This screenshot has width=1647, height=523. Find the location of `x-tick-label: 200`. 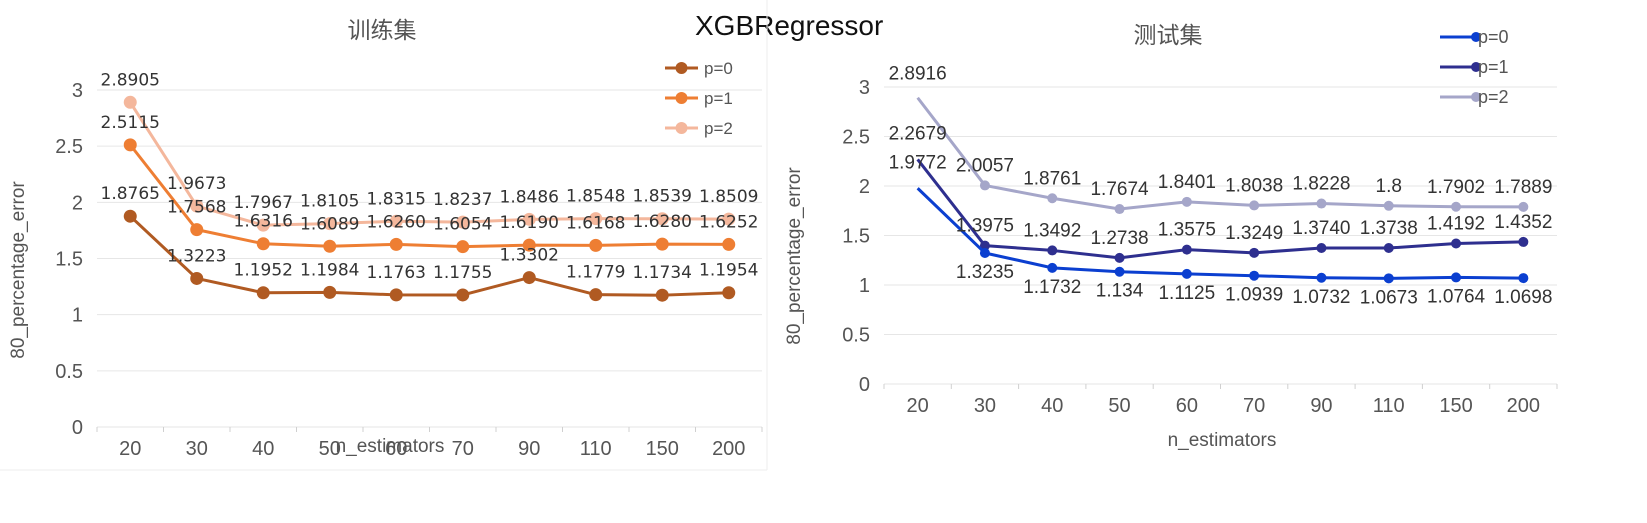

x-tick-label: 200 is located at coordinates (728, 449).